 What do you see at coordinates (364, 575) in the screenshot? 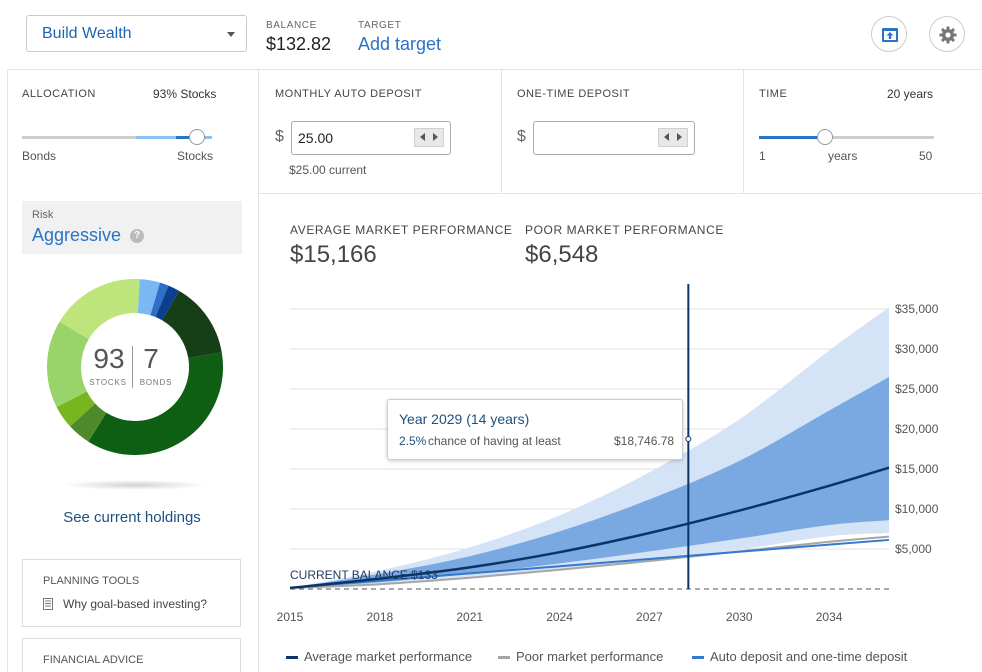
I see `current-balance-label: CURRENT BALANCE $133` at bounding box center [364, 575].